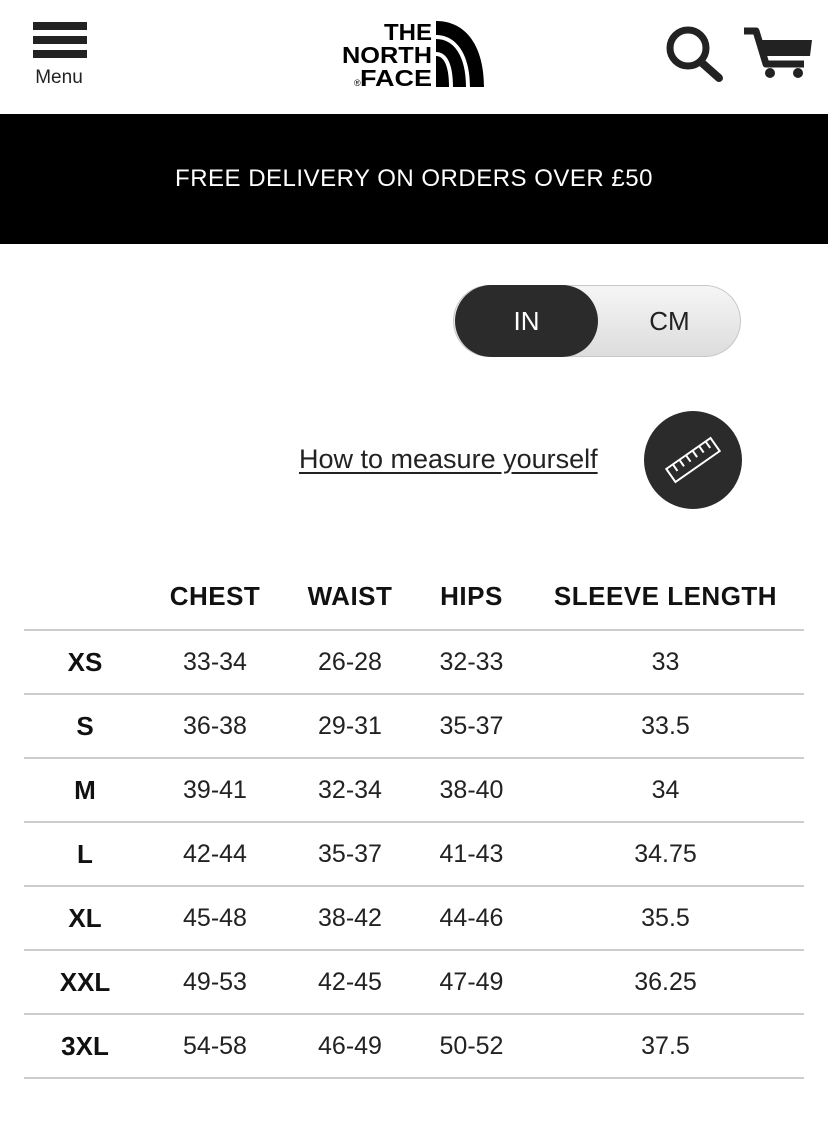 The image size is (828, 1141). Describe the element at coordinates (448, 459) in the screenshot. I see `how-to-measure-link: How to measure yourself` at that location.